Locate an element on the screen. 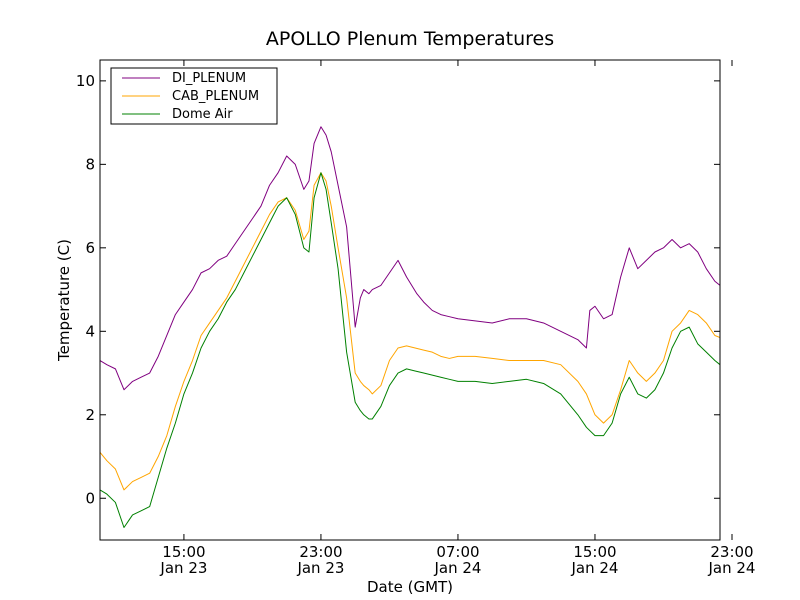 Image resolution: width=800 pixels, height=600 pixels. legend-label-dome-air: Dome Air is located at coordinates (202, 114).